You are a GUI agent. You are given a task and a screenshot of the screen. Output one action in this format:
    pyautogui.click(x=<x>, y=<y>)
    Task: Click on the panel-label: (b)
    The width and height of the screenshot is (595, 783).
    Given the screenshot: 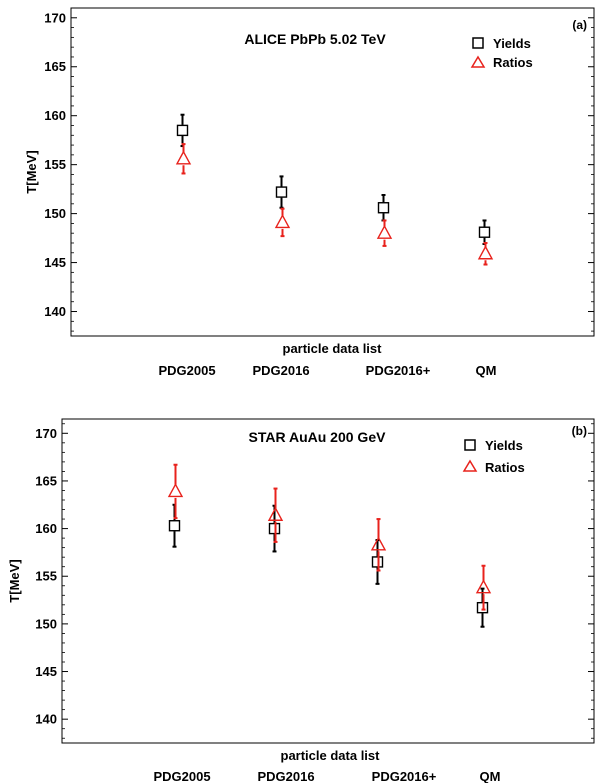 What is the action you would take?
    pyautogui.click(x=579, y=431)
    